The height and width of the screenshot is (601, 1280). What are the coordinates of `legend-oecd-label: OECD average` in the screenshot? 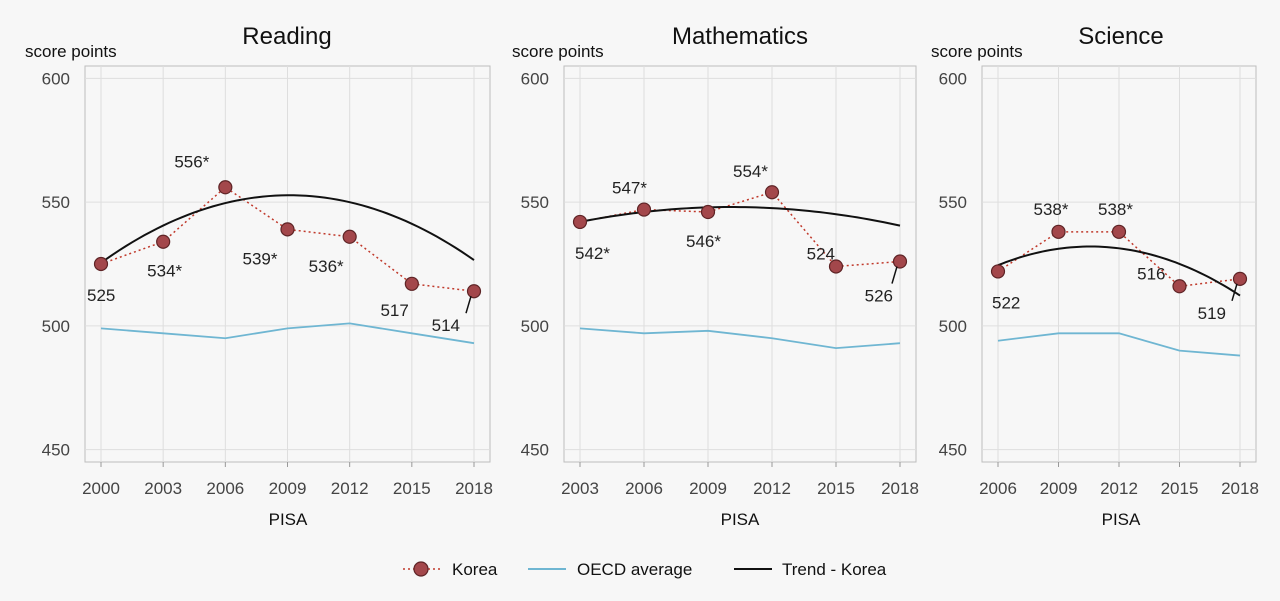 It's located at (634, 569).